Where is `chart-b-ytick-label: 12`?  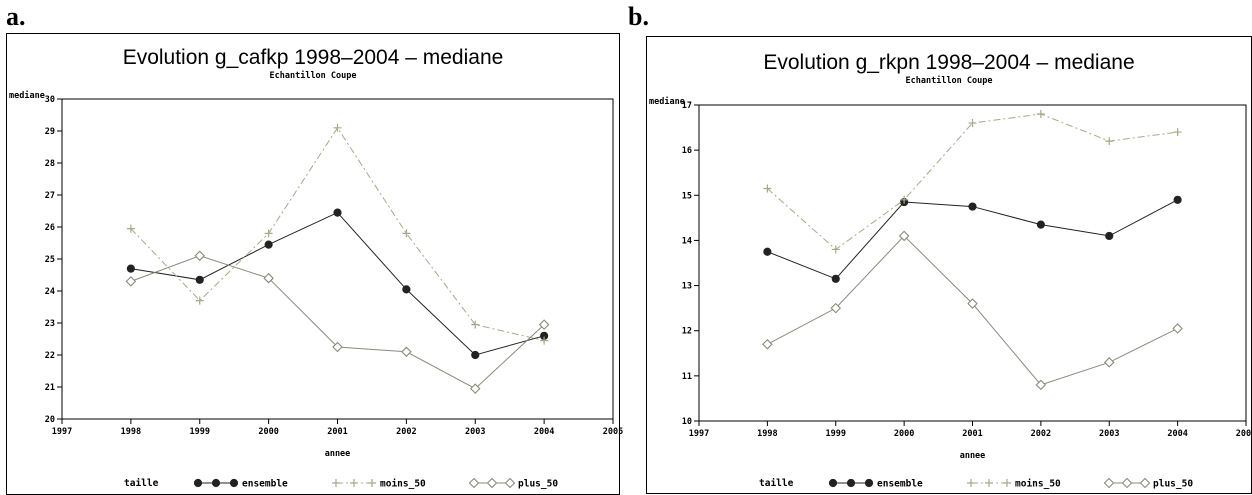
chart-b-ytick-label: 12 is located at coordinates (687, 332).